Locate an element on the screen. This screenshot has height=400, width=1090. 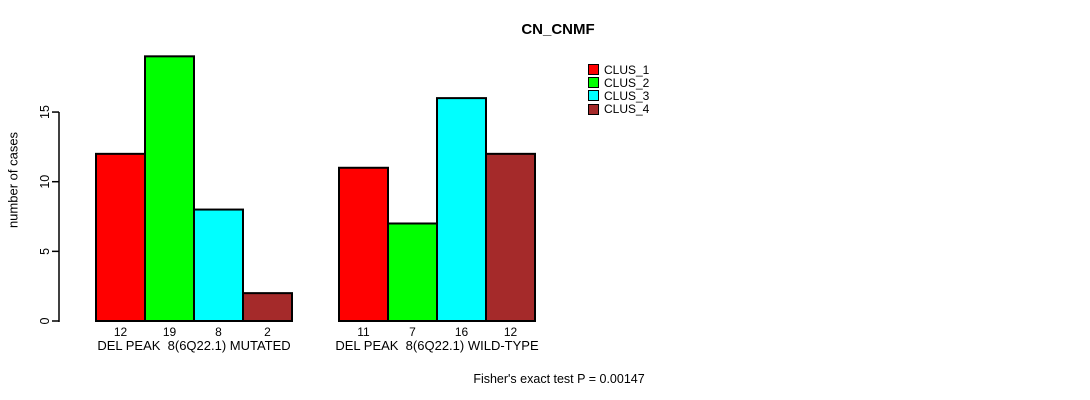
legend-item: CLUS_2 is located at coordinates (618, 82).